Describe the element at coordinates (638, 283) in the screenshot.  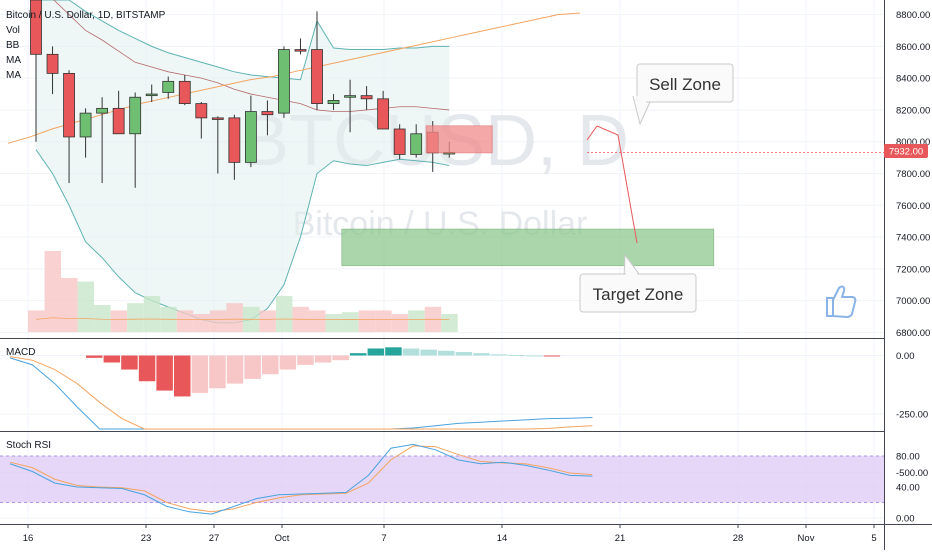
I see `target-zone-callout: Target Zone` at that location.